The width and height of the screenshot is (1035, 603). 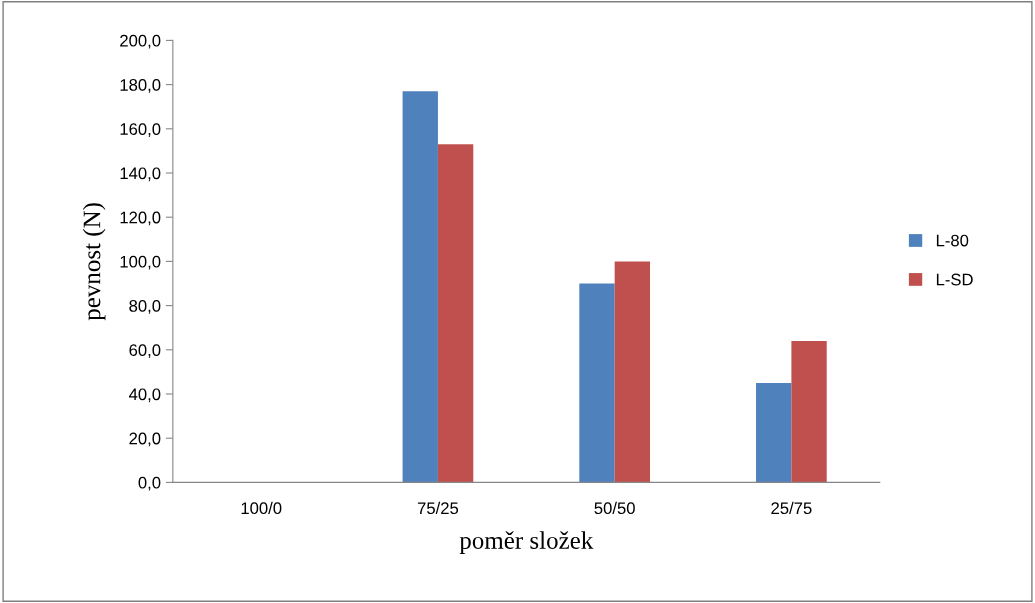 I want to click on x-tick-label: 75/25, so click(x=438, y=508).